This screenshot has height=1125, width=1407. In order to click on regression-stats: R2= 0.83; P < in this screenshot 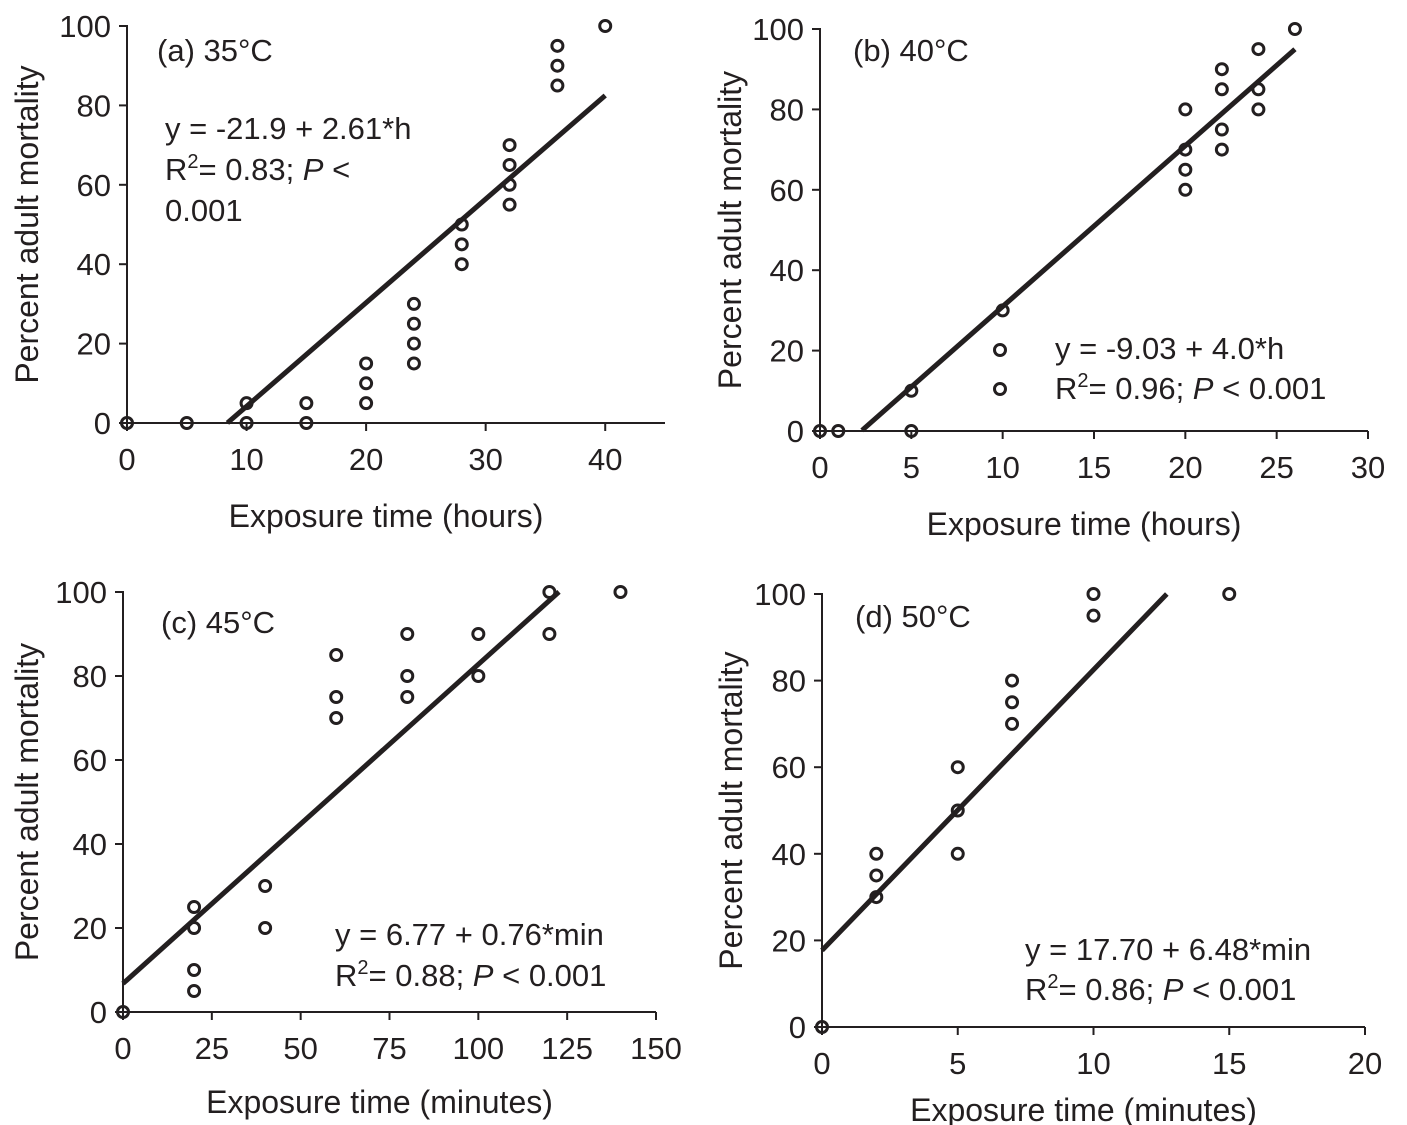, I will do `click(257, 169)`.